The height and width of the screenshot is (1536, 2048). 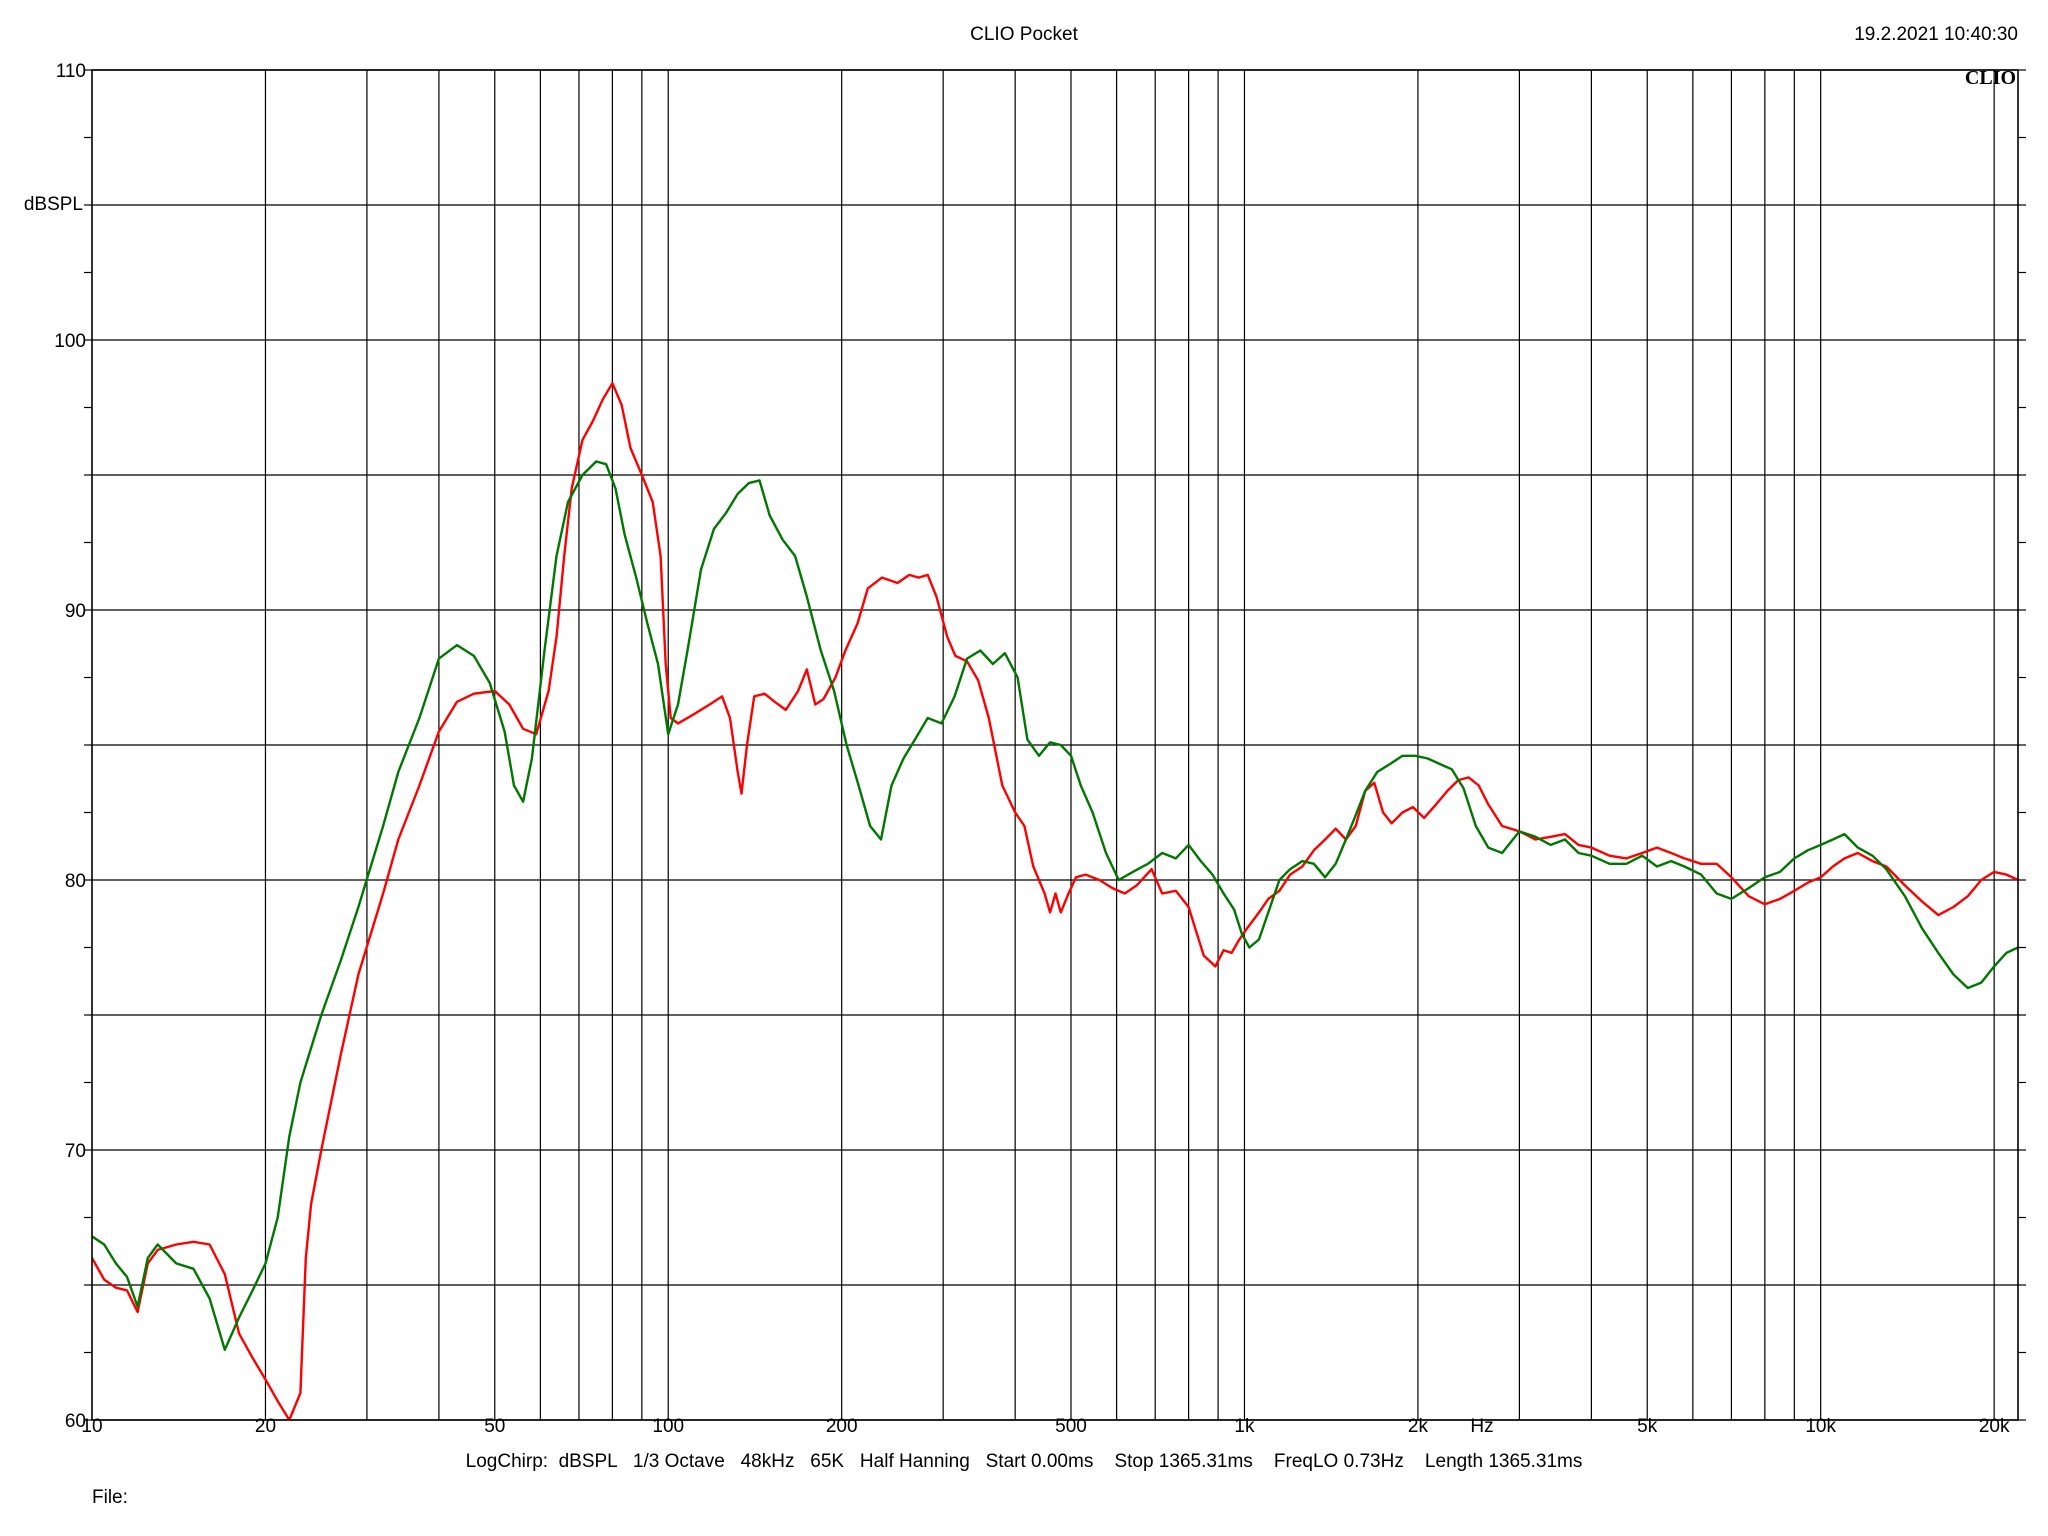 I want to click on x-tick-label: 100, so click(x=668, y=1426).